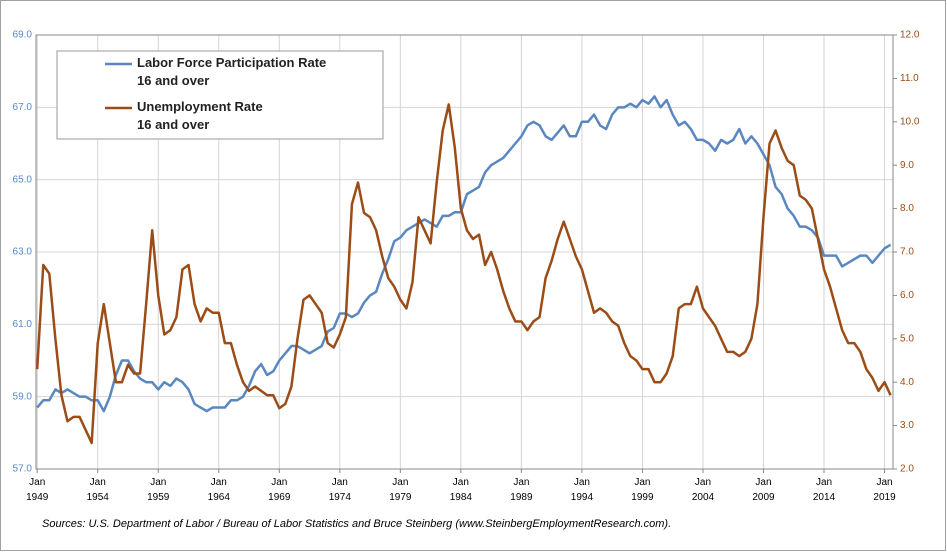 This screenshot has width=947, height=552. I want to click on y-tick-label: 63.0, so click(23, 252).